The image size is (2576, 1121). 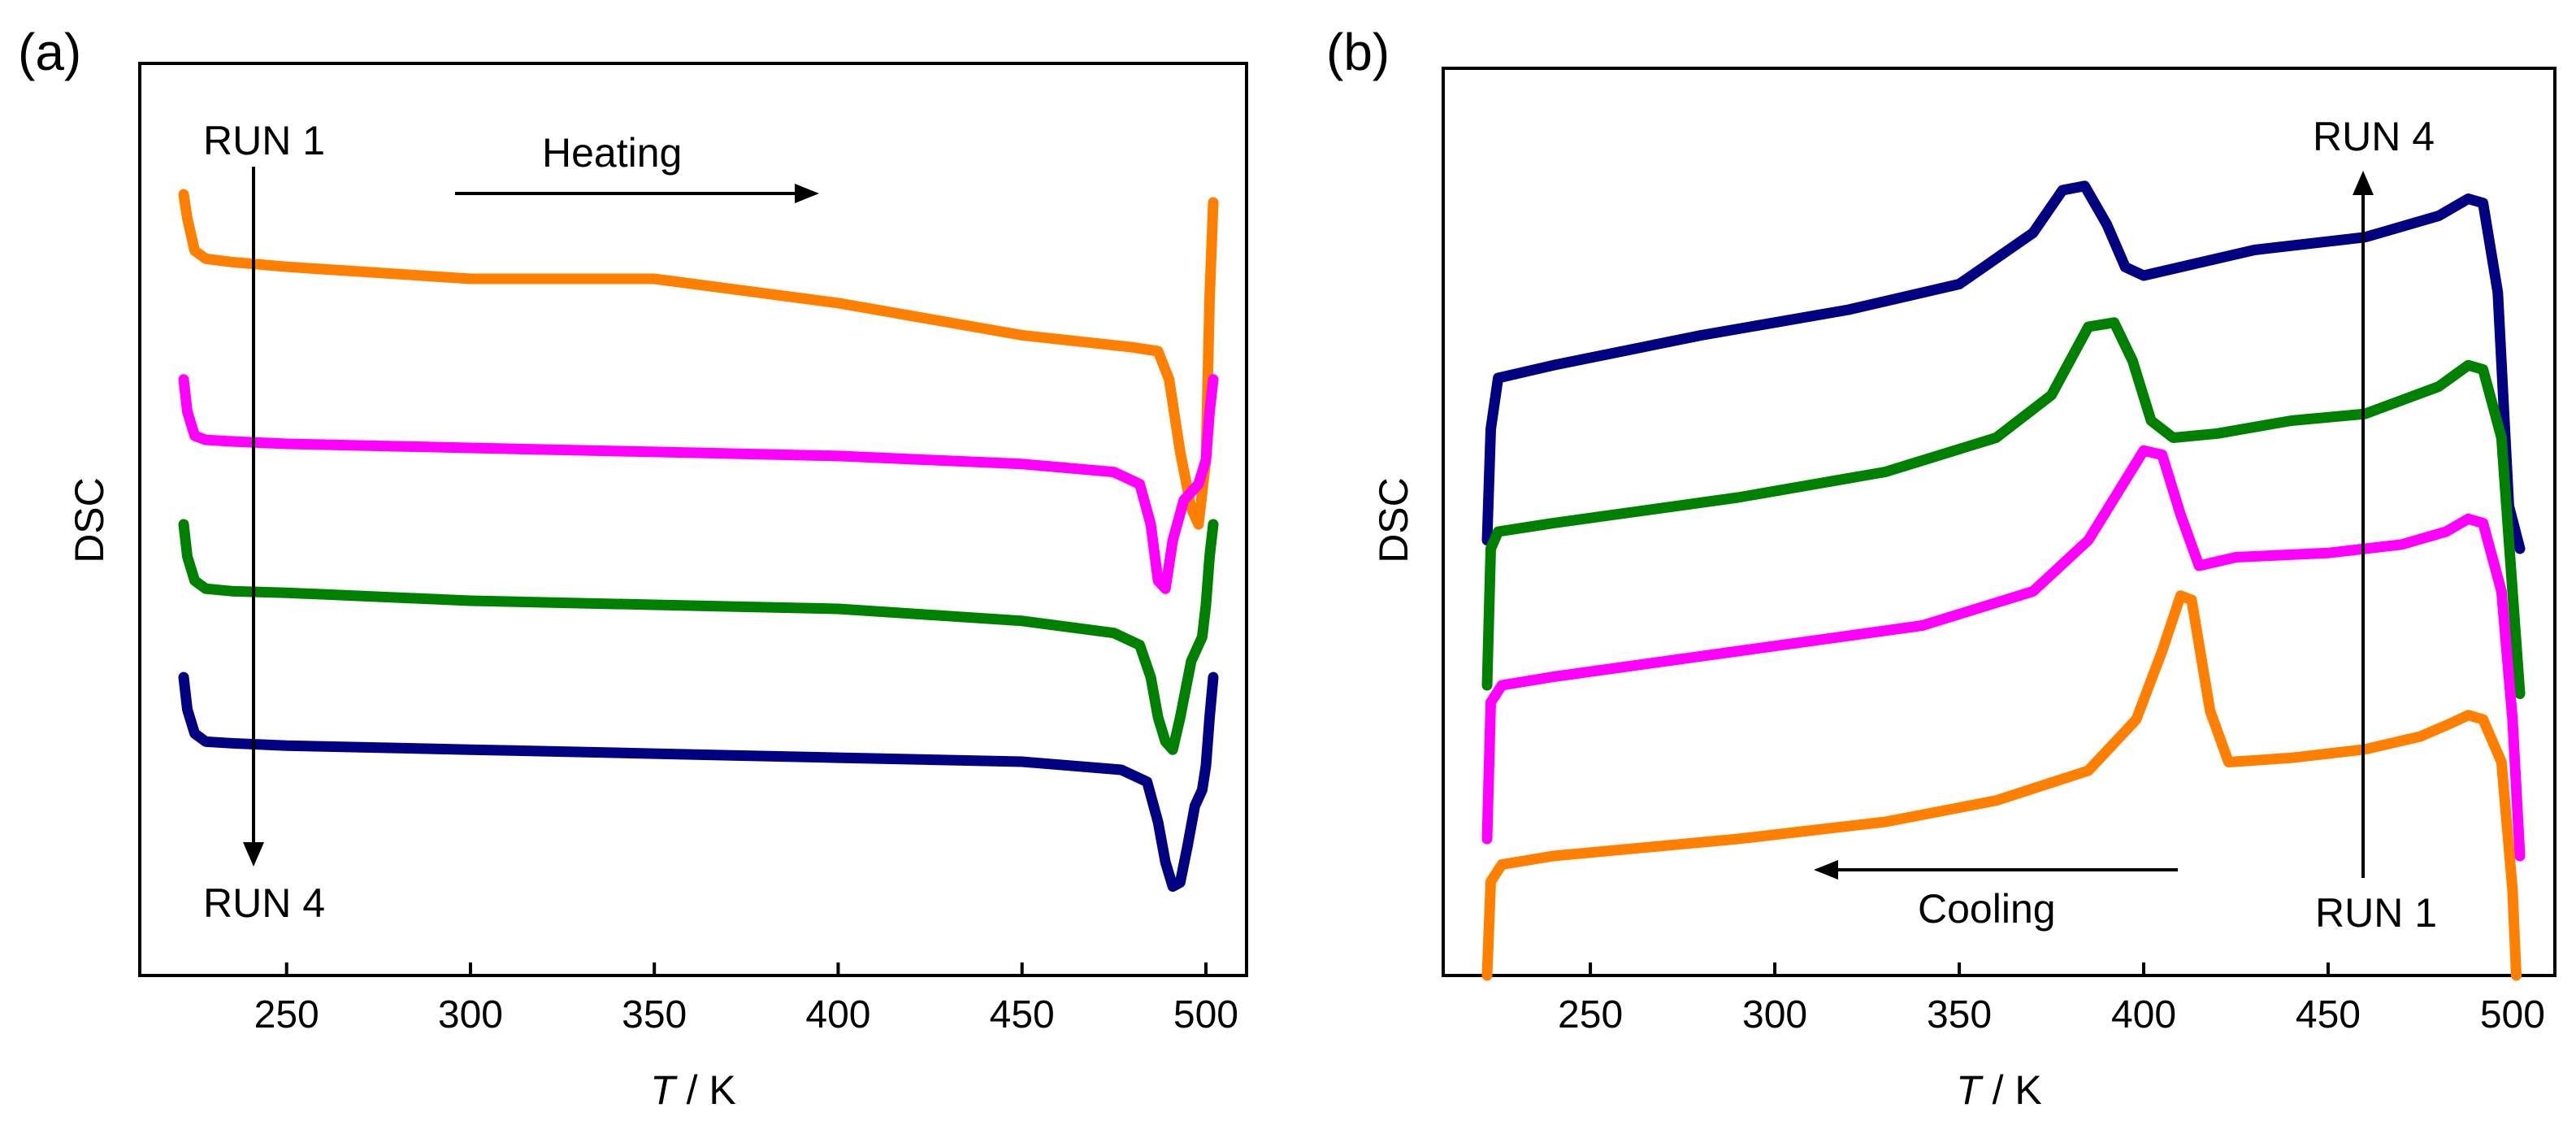 What do you see at coordinates (1393, 520) in the screenshot?
I see `panel-b-y-label: DSC` at bounding box center [1393, 520].